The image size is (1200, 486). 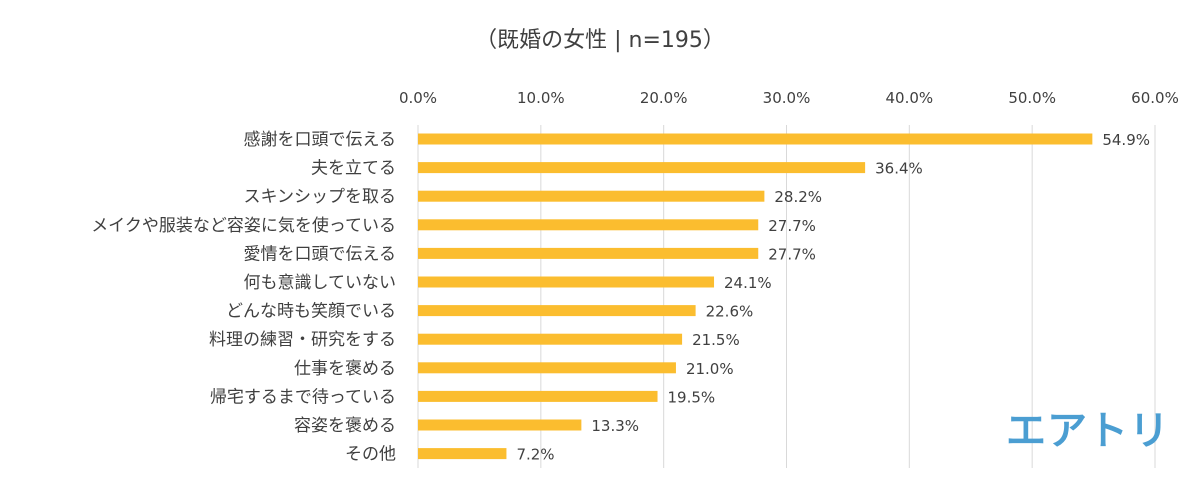 I want to click on x-tick-label: 30.0%, so click(x=787, y=98).